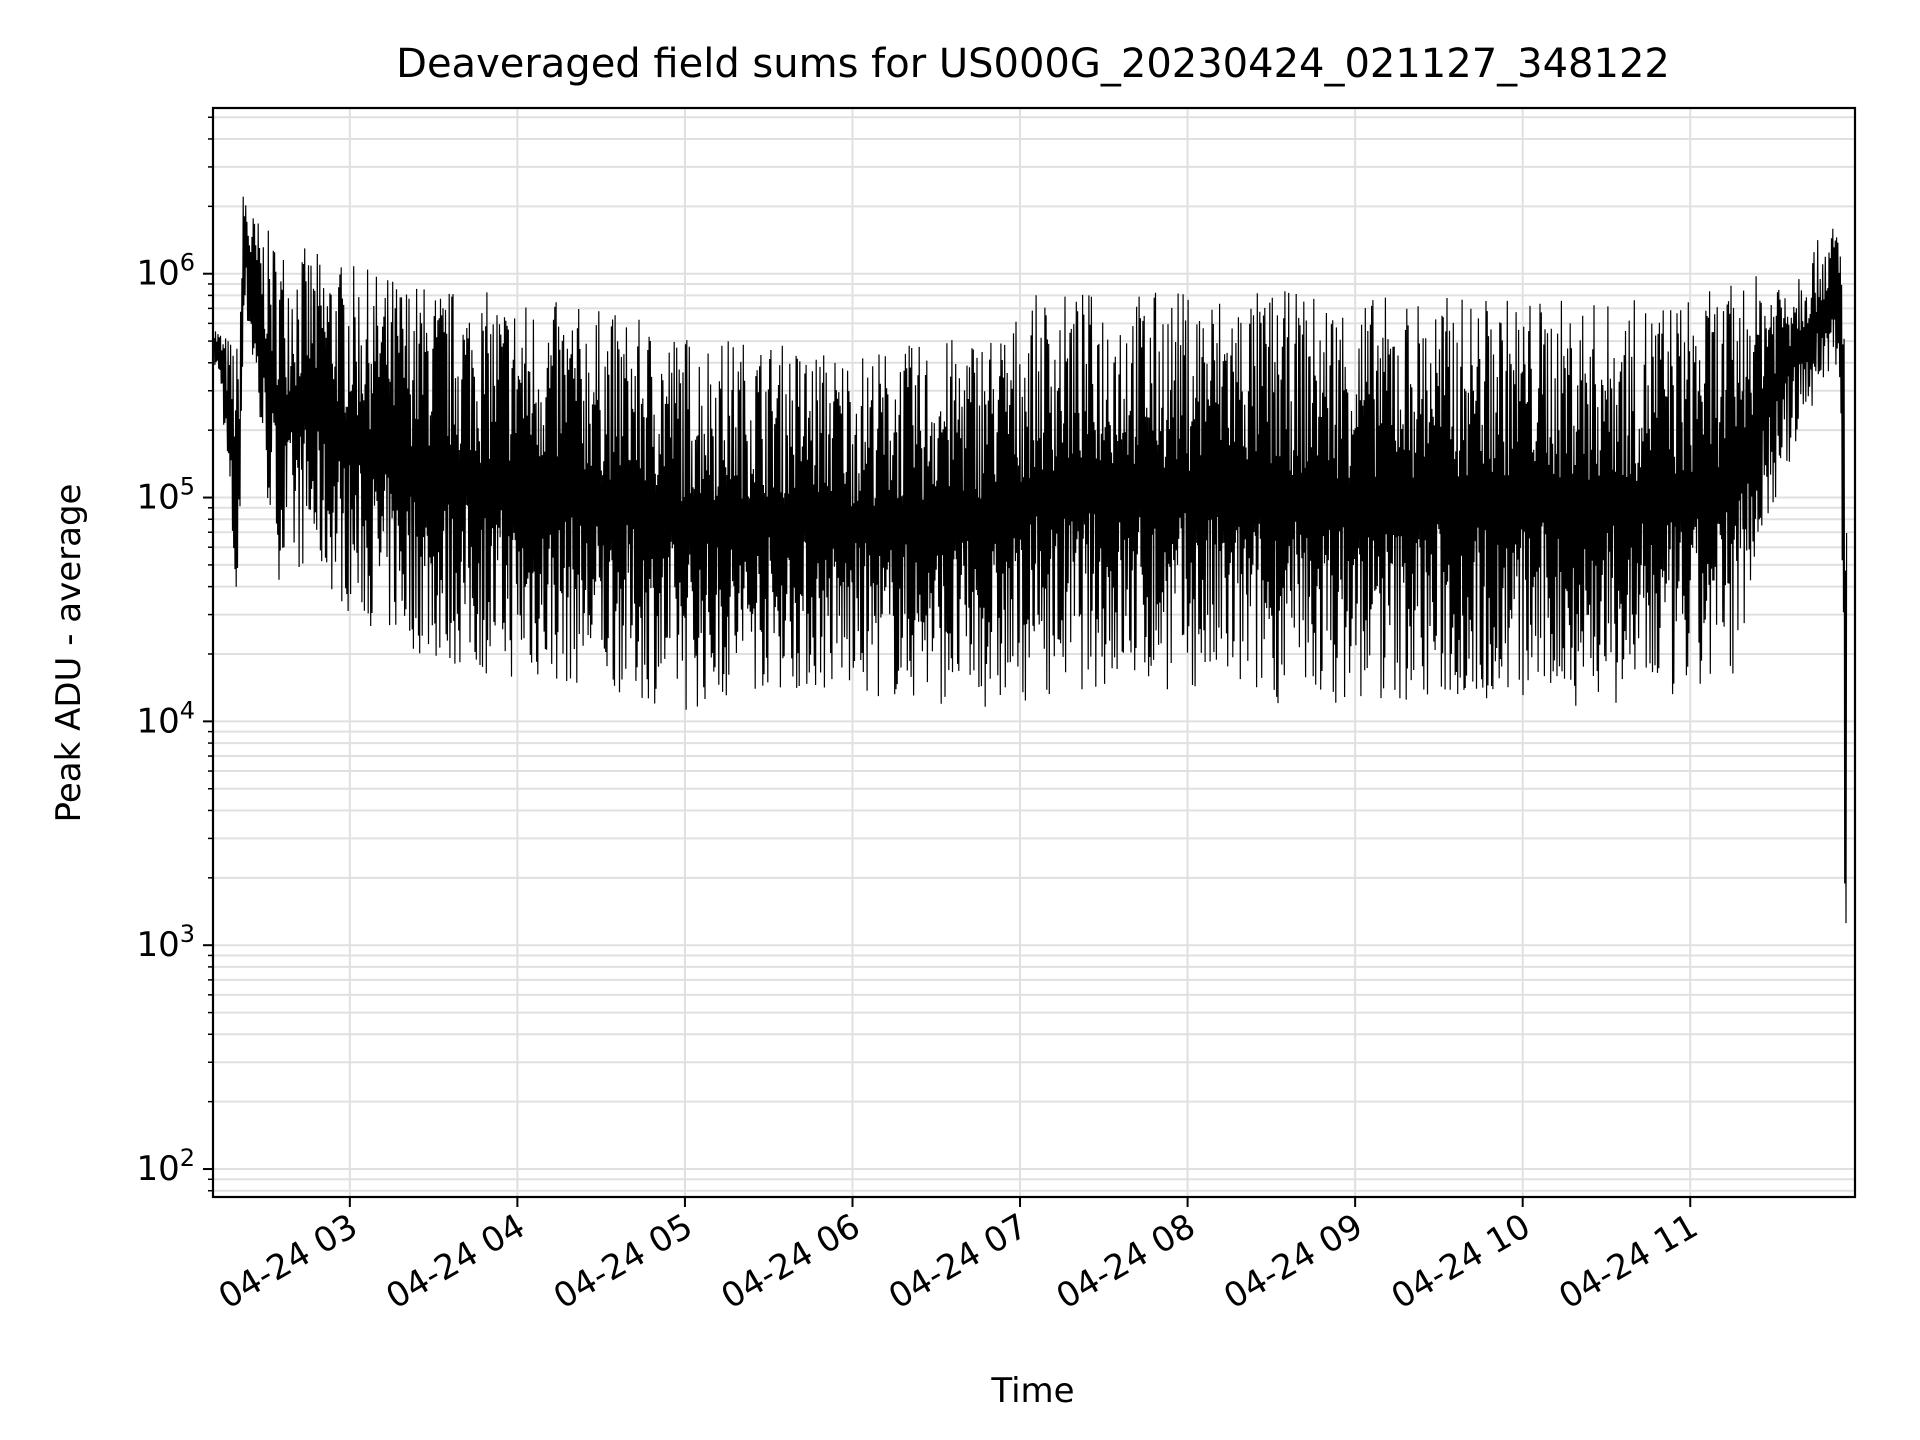 The height and width of the screenshot is (1440, 1920). Describe the element at coordinates (165, 942) in the screenshot. I see `y-tick-label: 10³` at that location.